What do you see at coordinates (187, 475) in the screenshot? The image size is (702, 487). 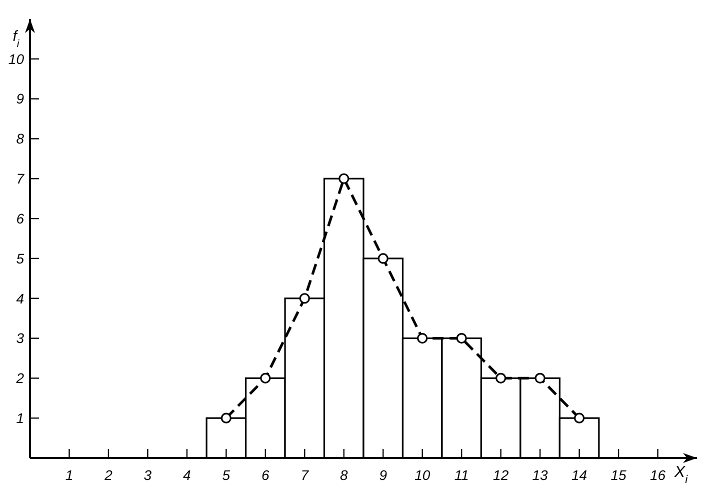 I see `x-tick-label: 4` at bounding box center [187, 475].